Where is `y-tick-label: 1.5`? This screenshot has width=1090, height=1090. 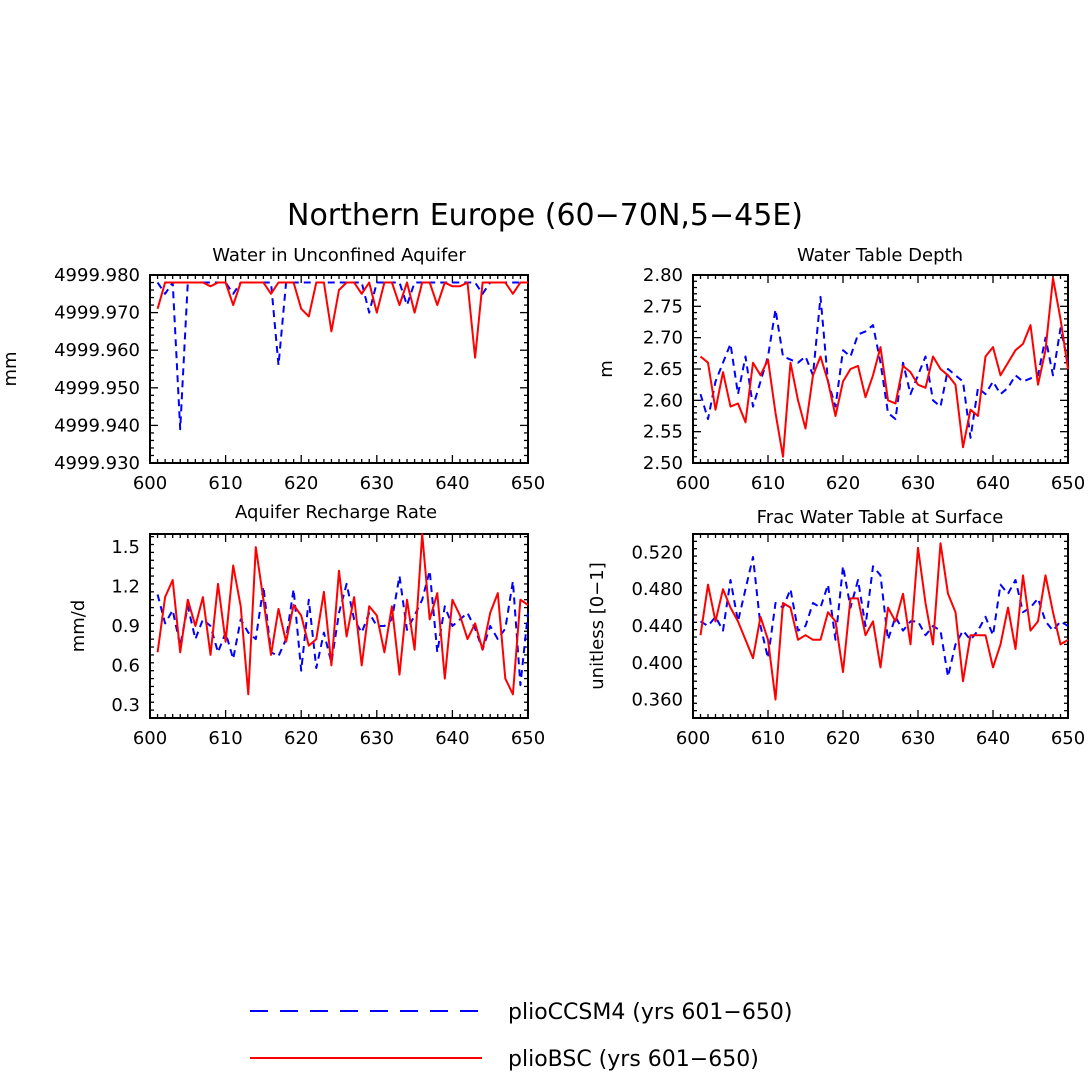
y-tick-label: 1.5 is located at coordinates (125, 547).